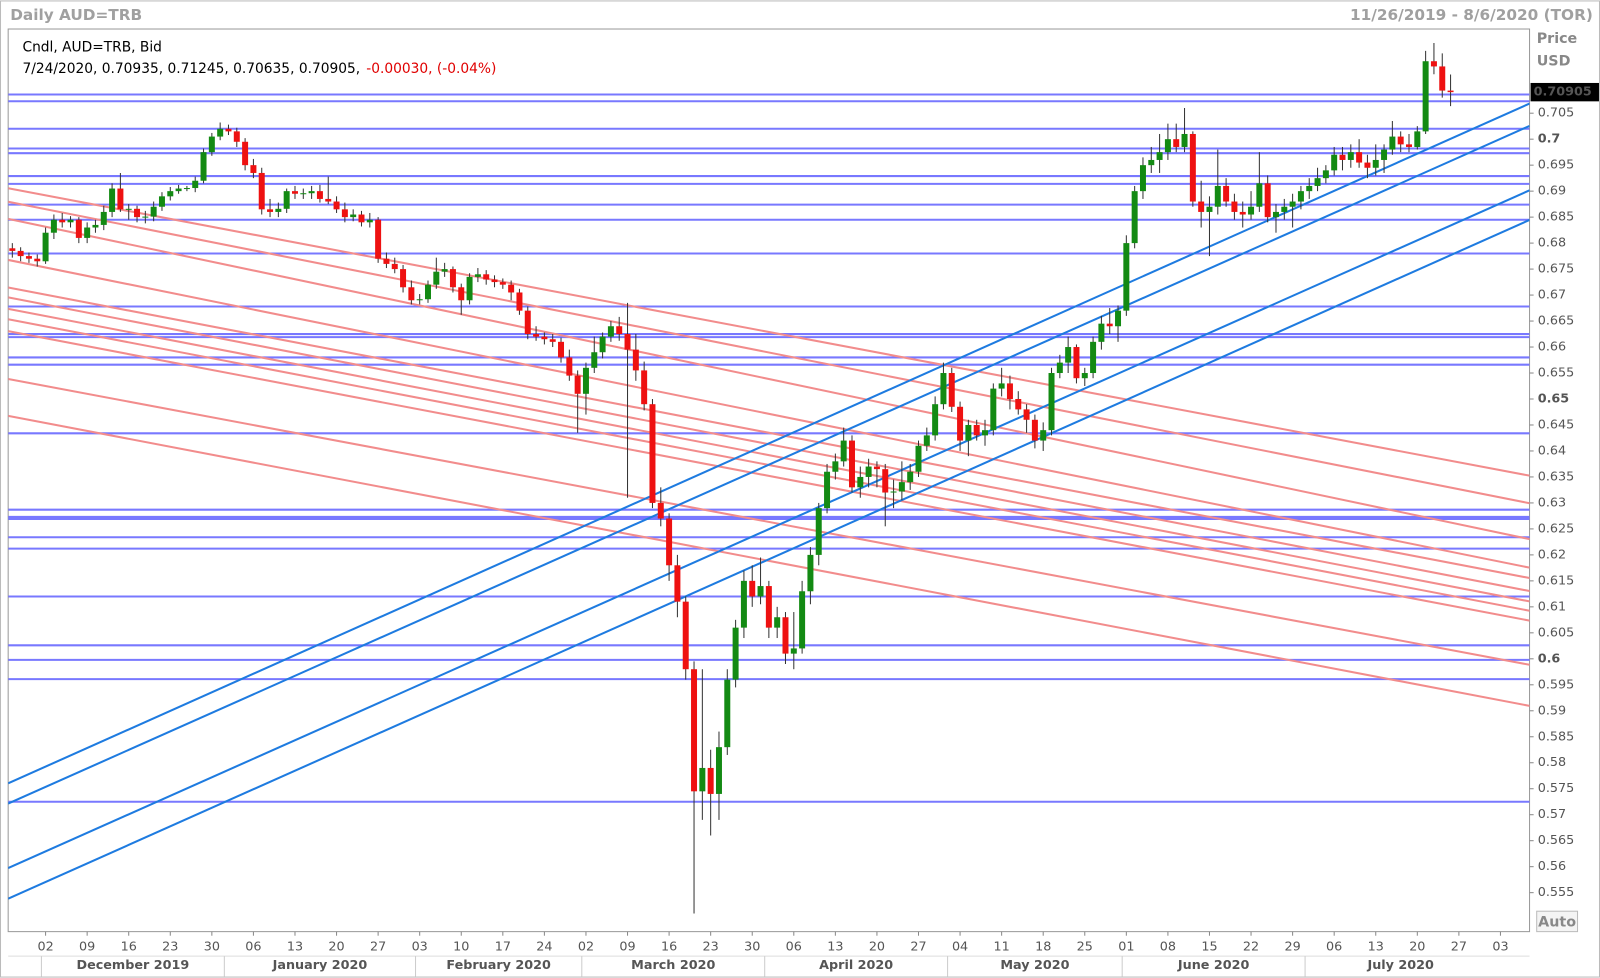  Describe the element at coordinates (1556, 788) in the screenshot. I see `y-tick-label: 0.575` at that location.